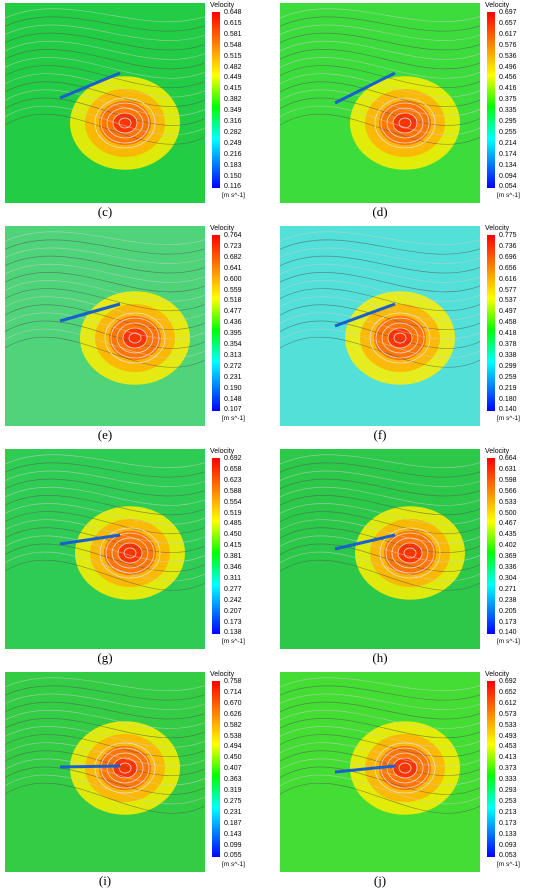 Image resolution: width=550 pixels, height=892 pixels. What do you see at coordinates (508, 611) in the screenshot?
I see `colorbar-tick-label: 0.205` at bounding box center [508, 611].